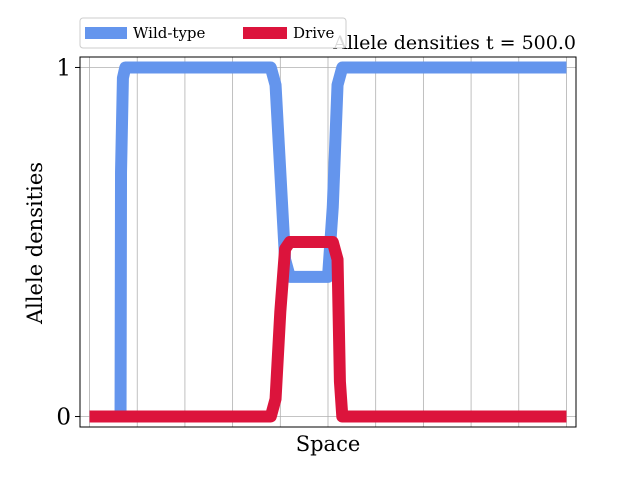 This screenshot has width=640, height=480. I want to click on y-tick-label: 0, so click(63, 418).